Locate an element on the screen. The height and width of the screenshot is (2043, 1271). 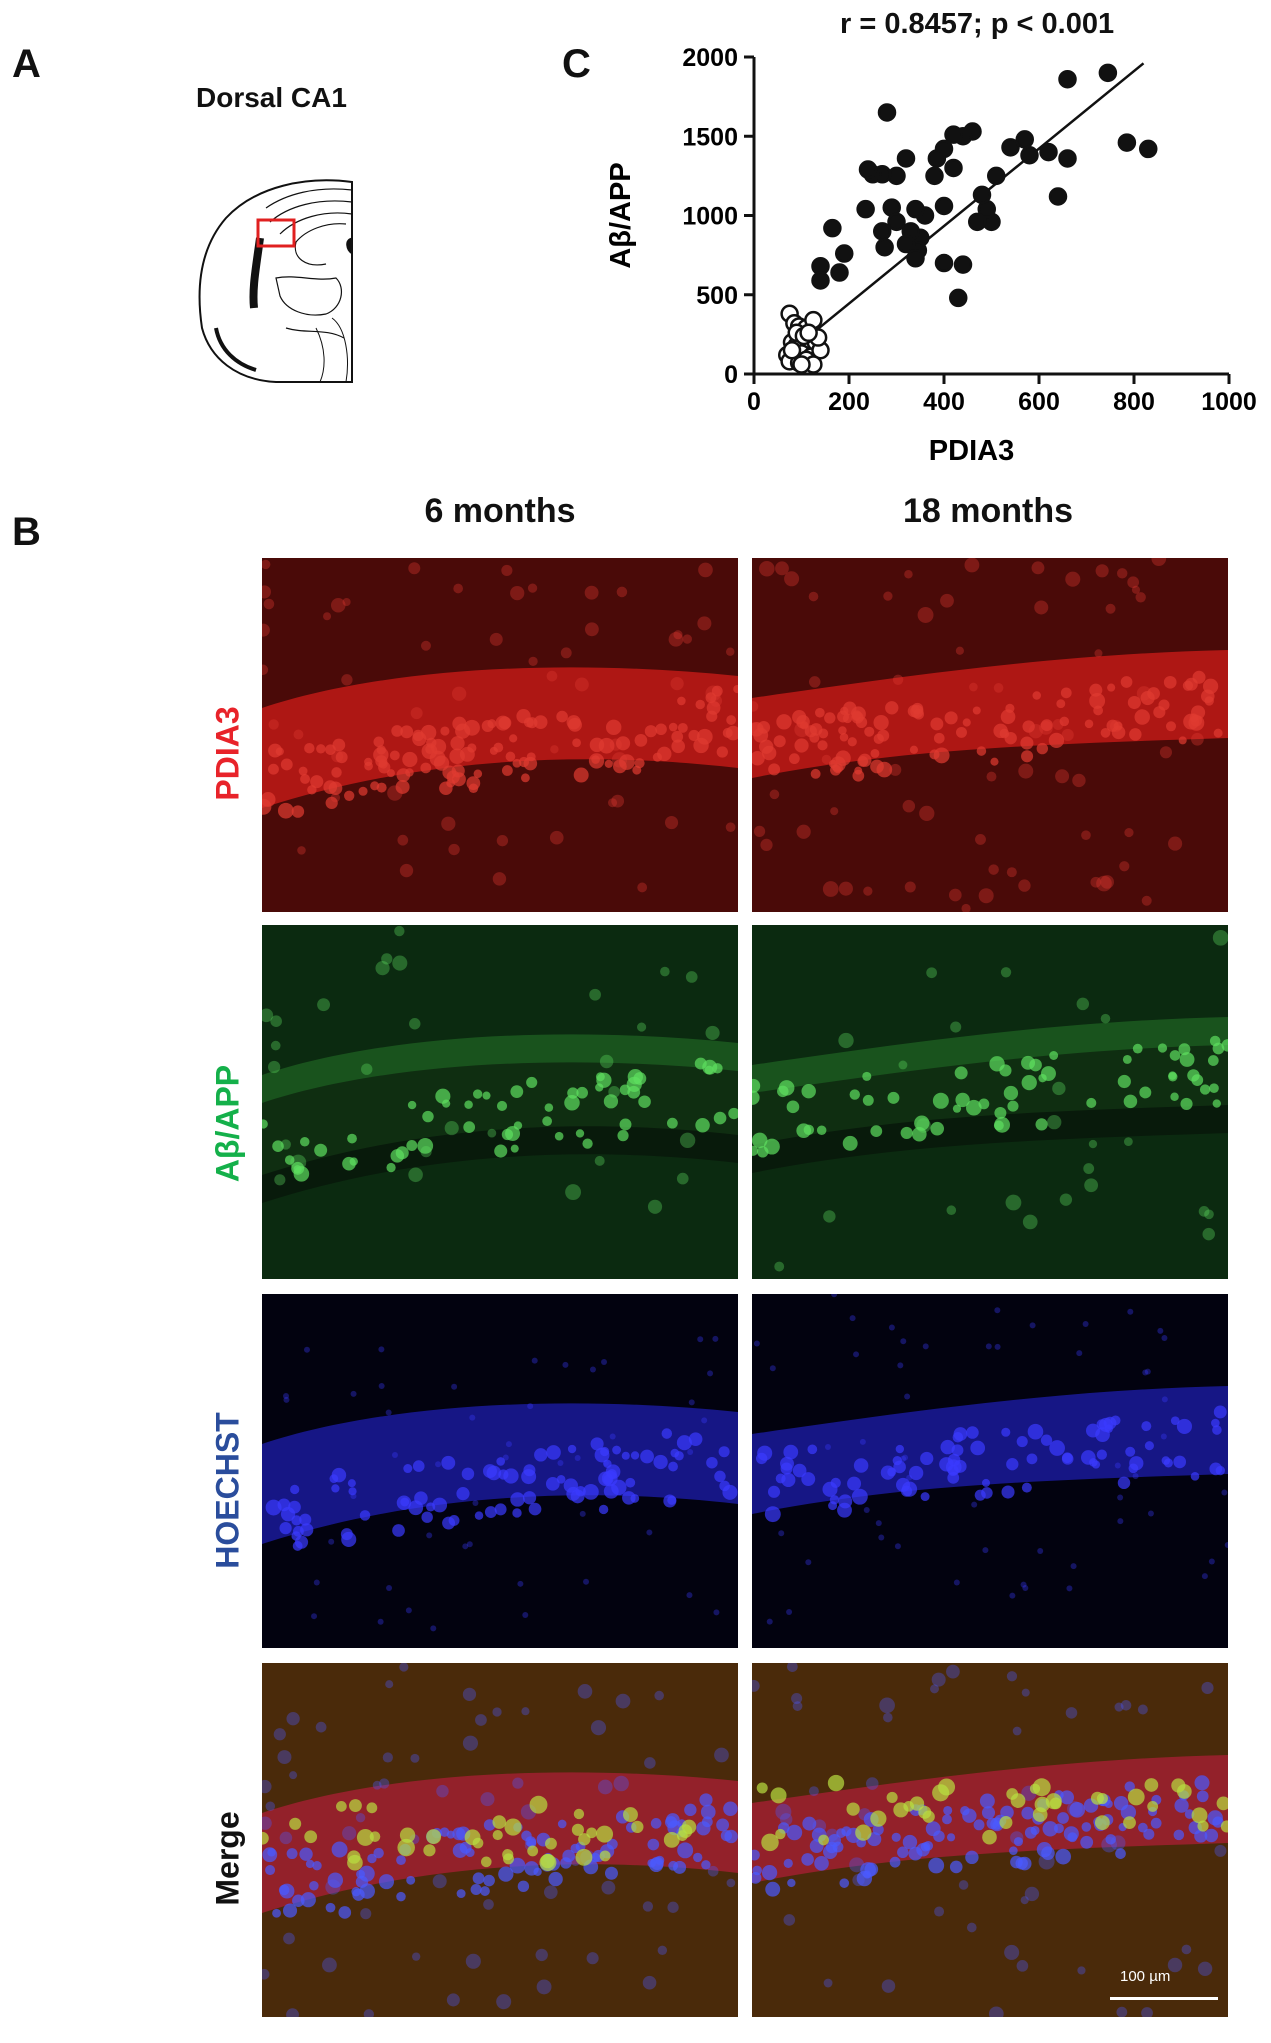
micrograph-hoechst-18-months is located at coordinates (990, 1471).